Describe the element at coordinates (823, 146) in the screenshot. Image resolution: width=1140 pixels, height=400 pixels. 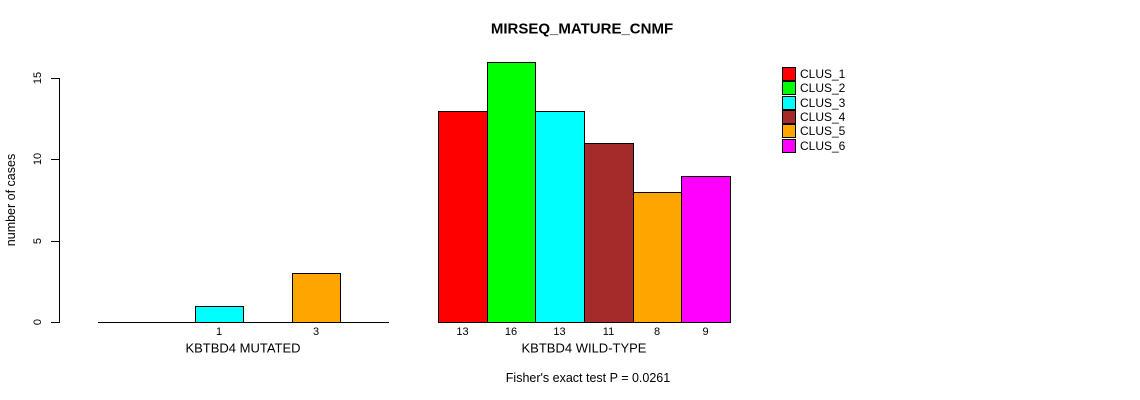
I see `legend-label: CLUS_6` at that location.